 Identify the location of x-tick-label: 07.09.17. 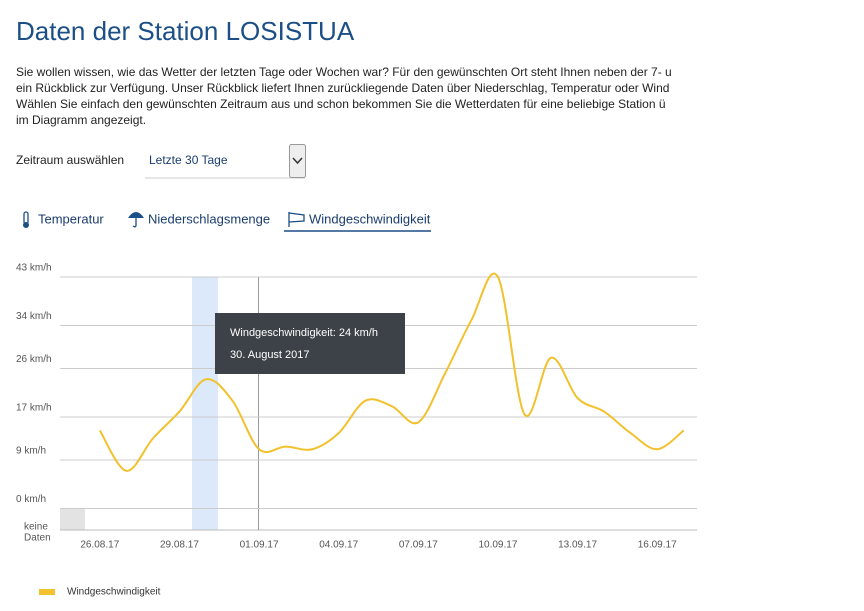
(418, 545).